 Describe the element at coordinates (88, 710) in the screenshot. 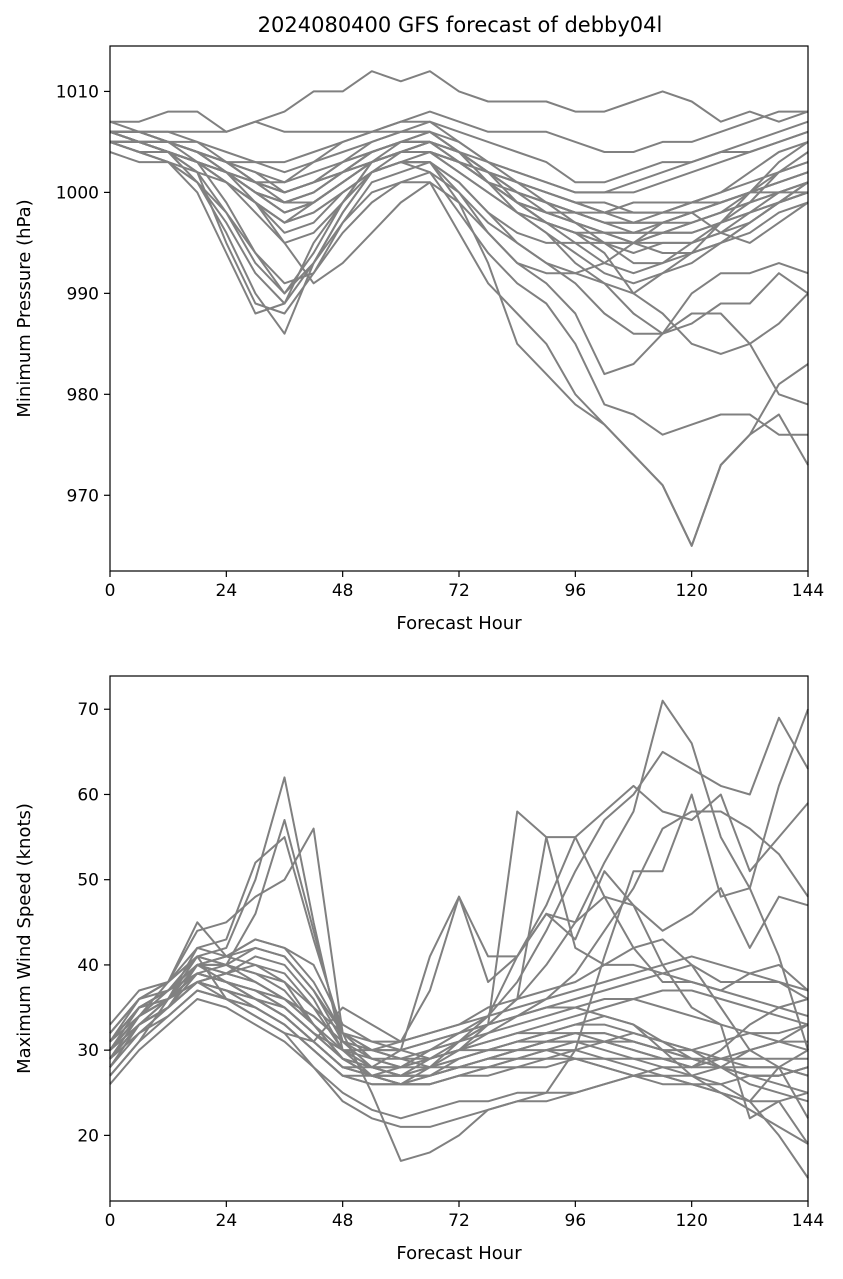

I see `wind-y-tick-label: 70` at that location.